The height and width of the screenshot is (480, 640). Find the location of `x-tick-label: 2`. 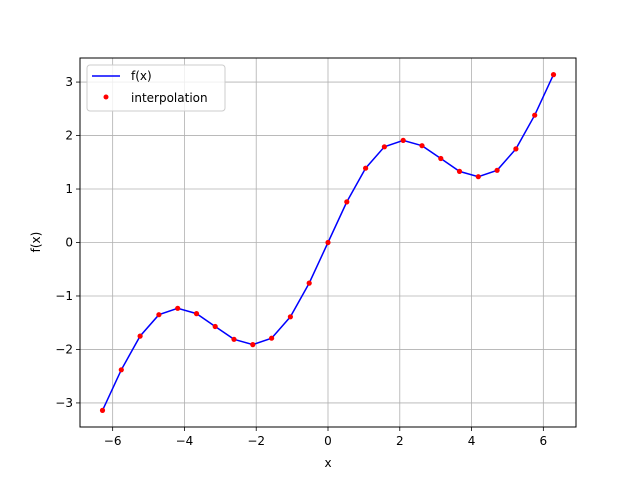

x-tick-label: 2 is located at coordinates (400, 441).